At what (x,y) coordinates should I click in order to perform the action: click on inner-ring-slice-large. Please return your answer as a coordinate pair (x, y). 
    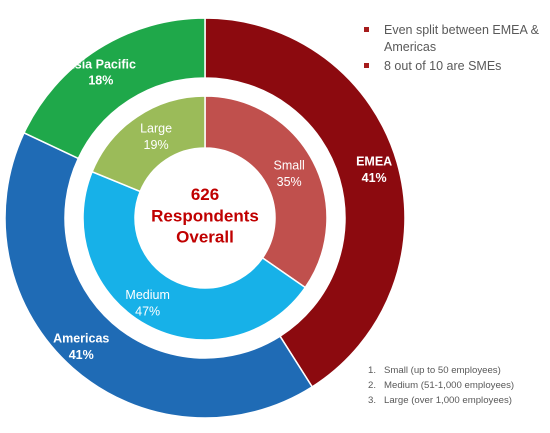
    Looking at the image, I should click on (148, 144).